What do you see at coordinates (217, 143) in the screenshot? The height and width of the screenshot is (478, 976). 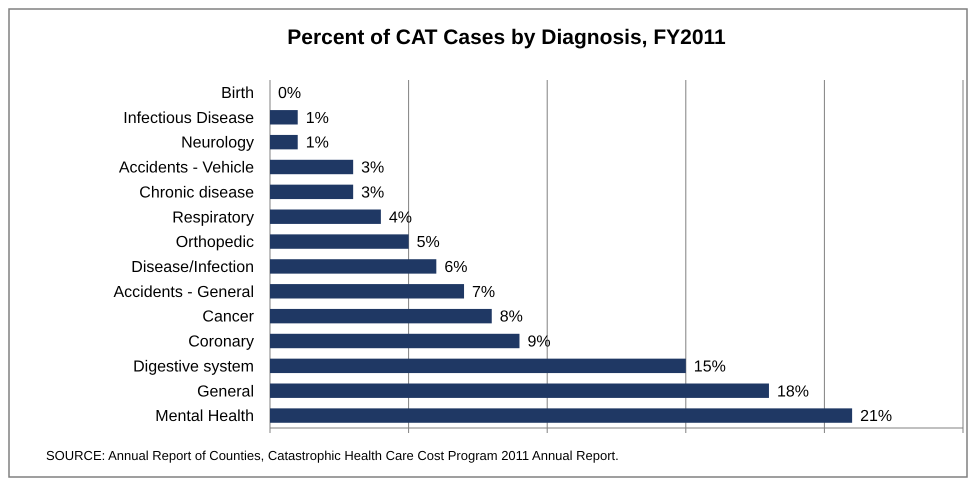 I see `y-tick-label: Neurology` at bounding box center [217, 143].